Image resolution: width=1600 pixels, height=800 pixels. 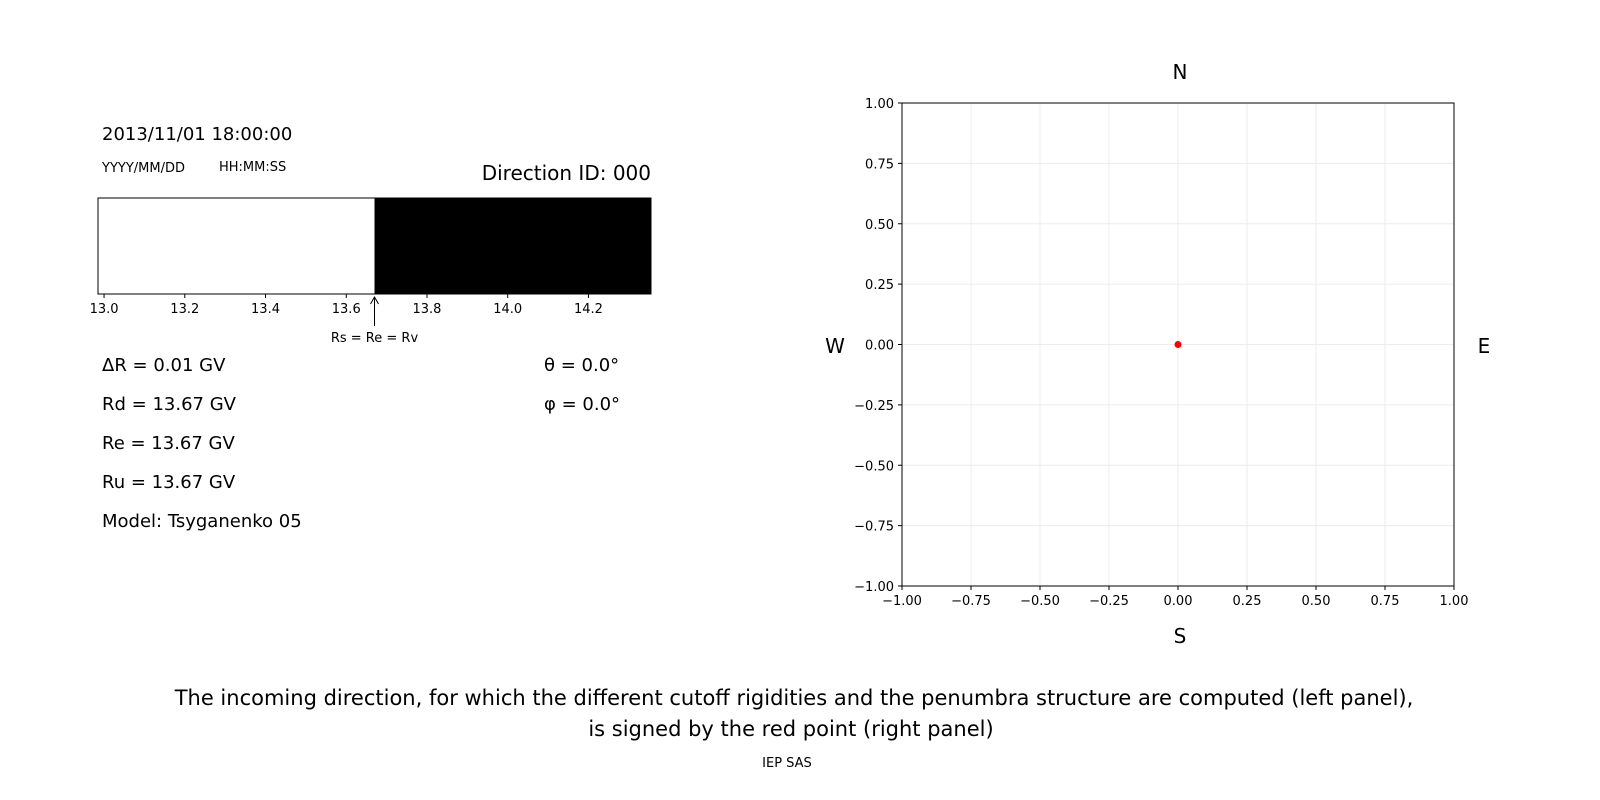 What do you see at coordinates (835, 346) in the screenshot?
I see `label-west: W` at bounding box center [835, 346].